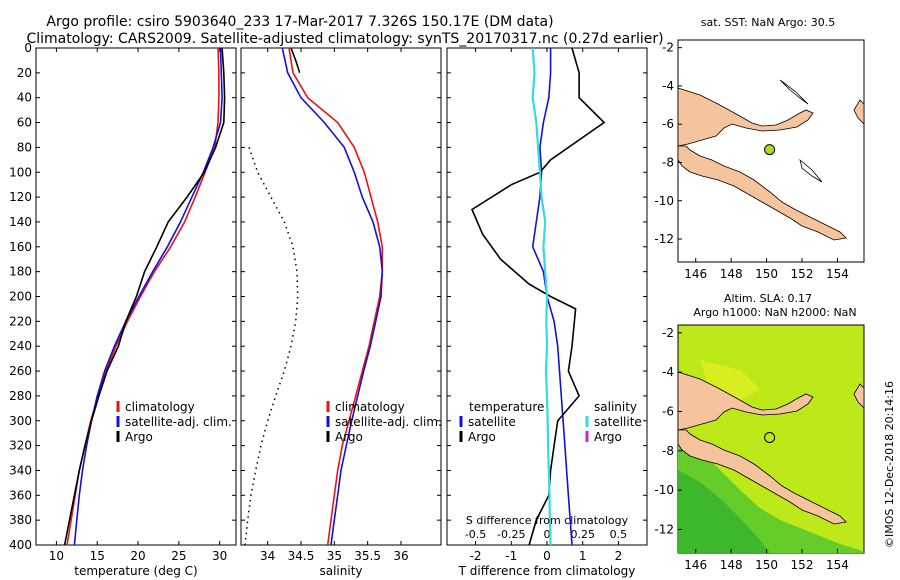  I want to click on depth-tick-label: 220, so click(20, 321).